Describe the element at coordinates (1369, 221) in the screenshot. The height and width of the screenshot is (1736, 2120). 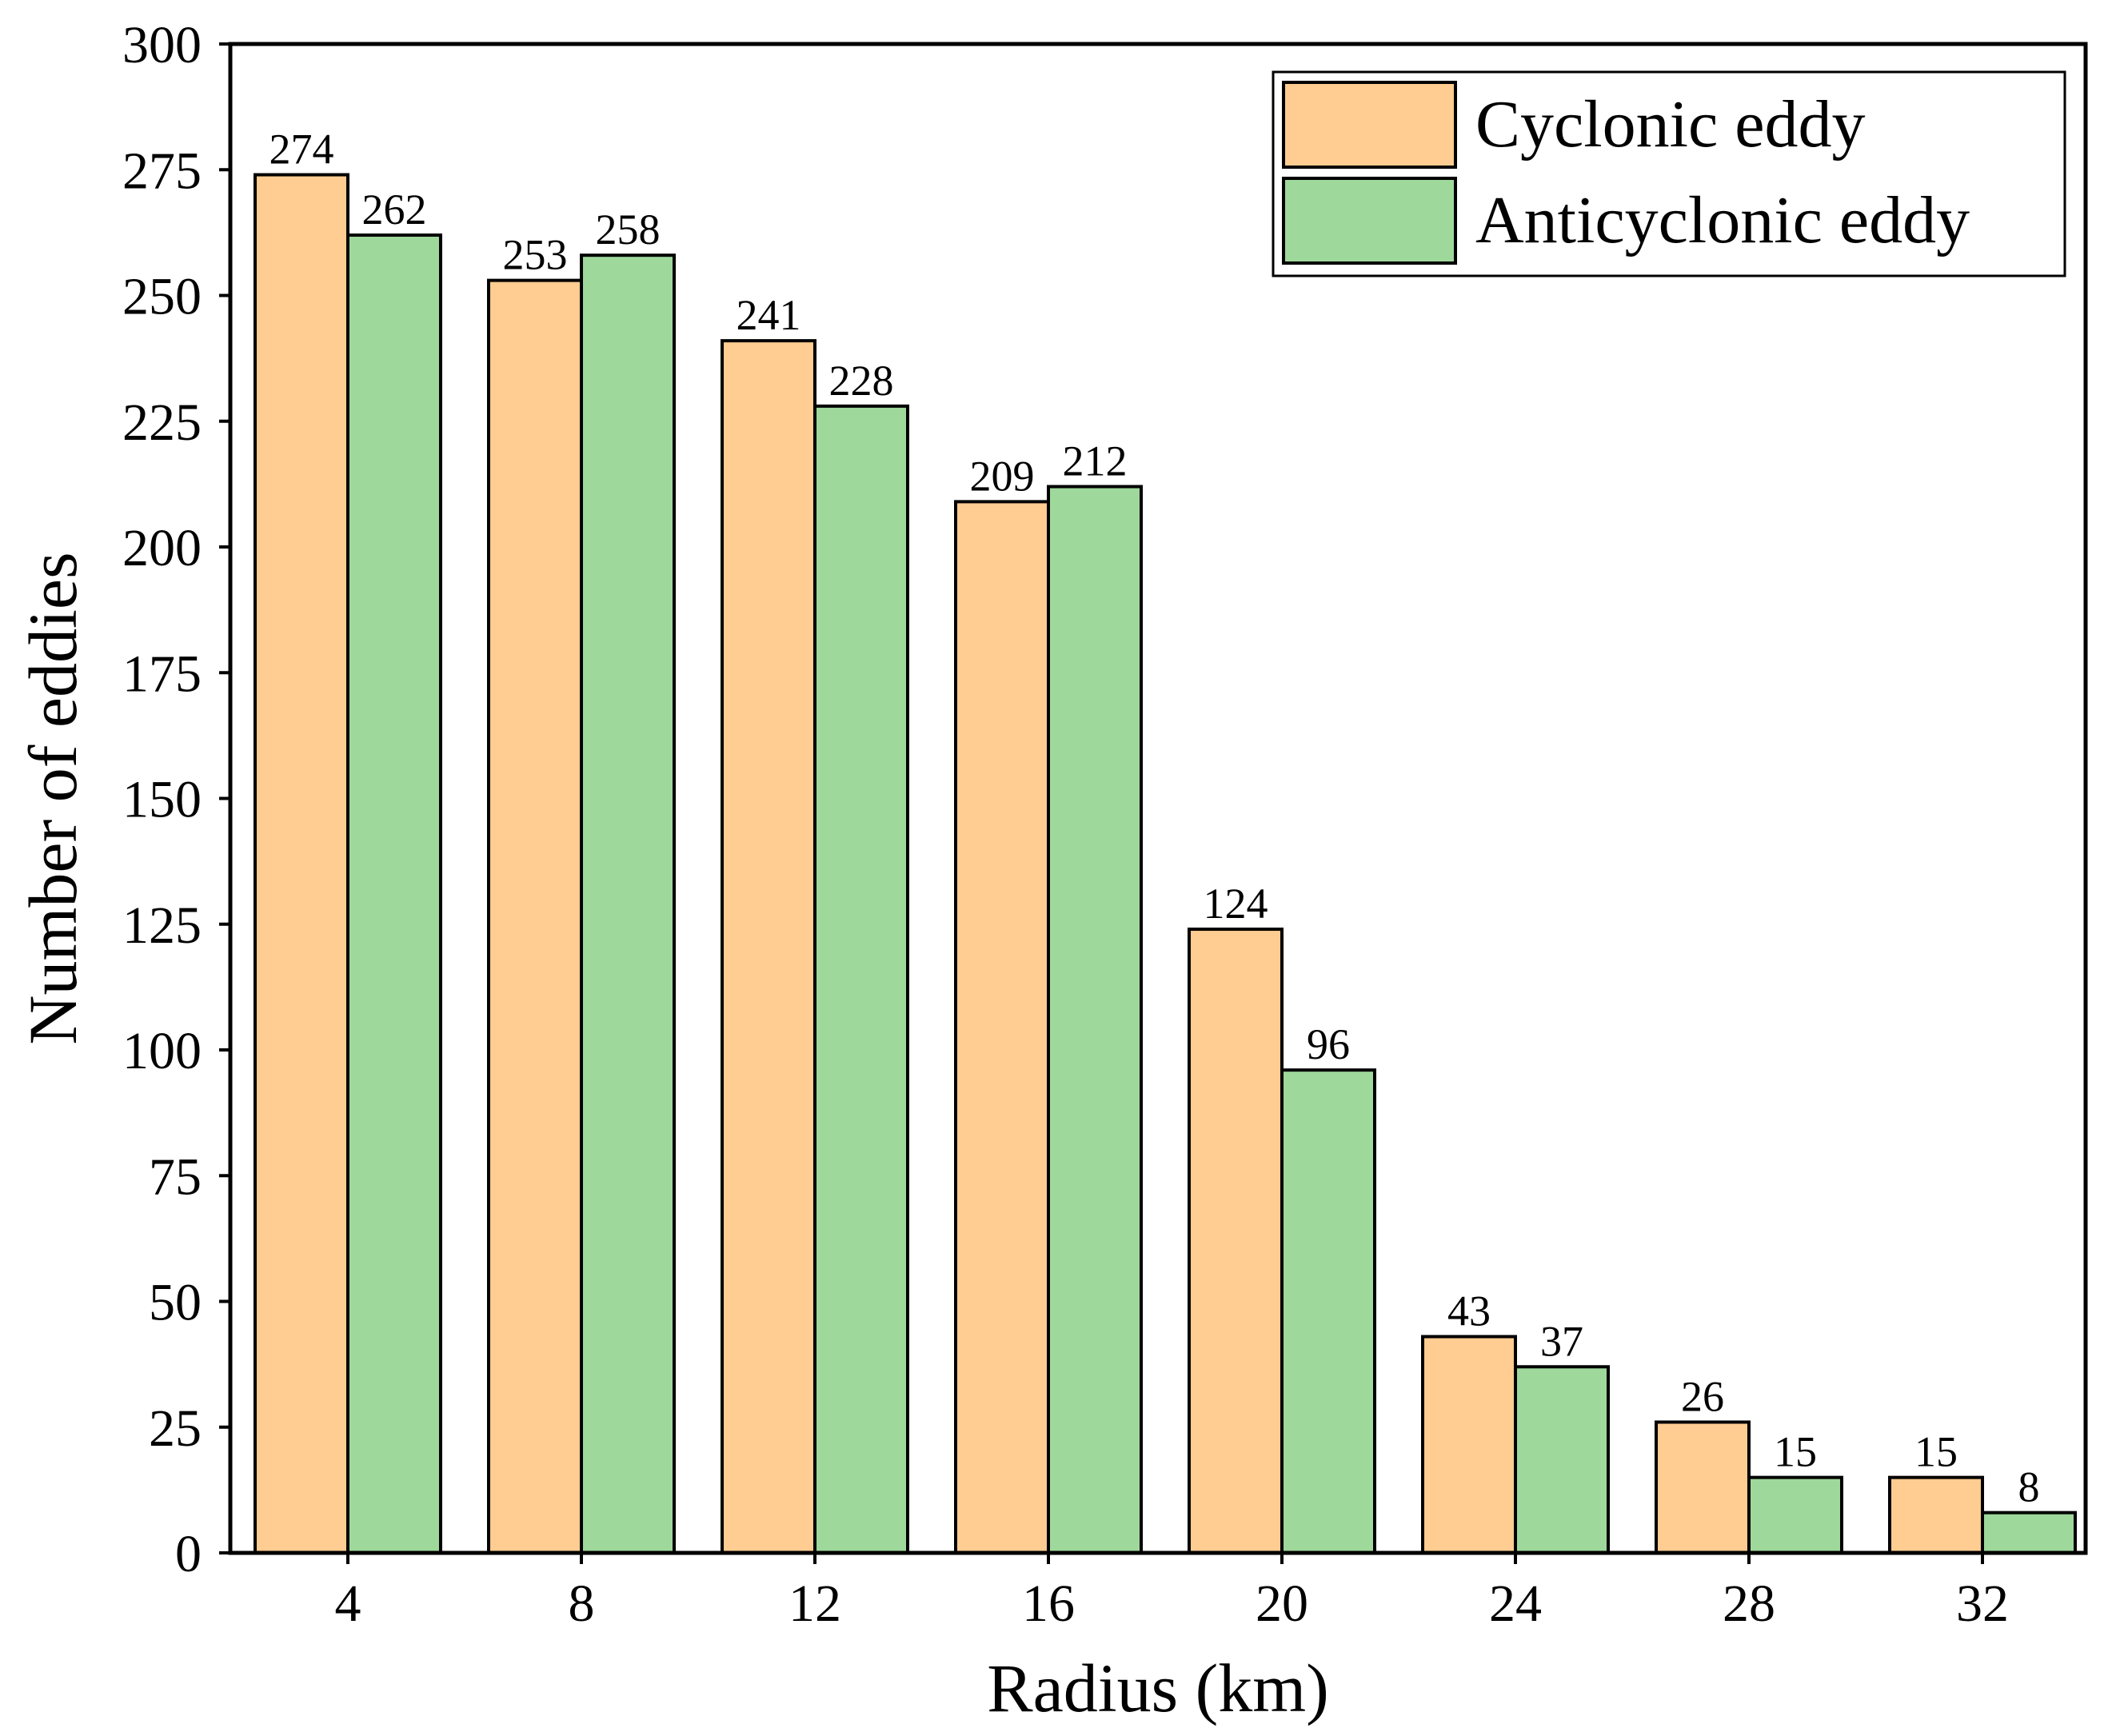
I see `legend-swatch-anticyclonic` at that location.